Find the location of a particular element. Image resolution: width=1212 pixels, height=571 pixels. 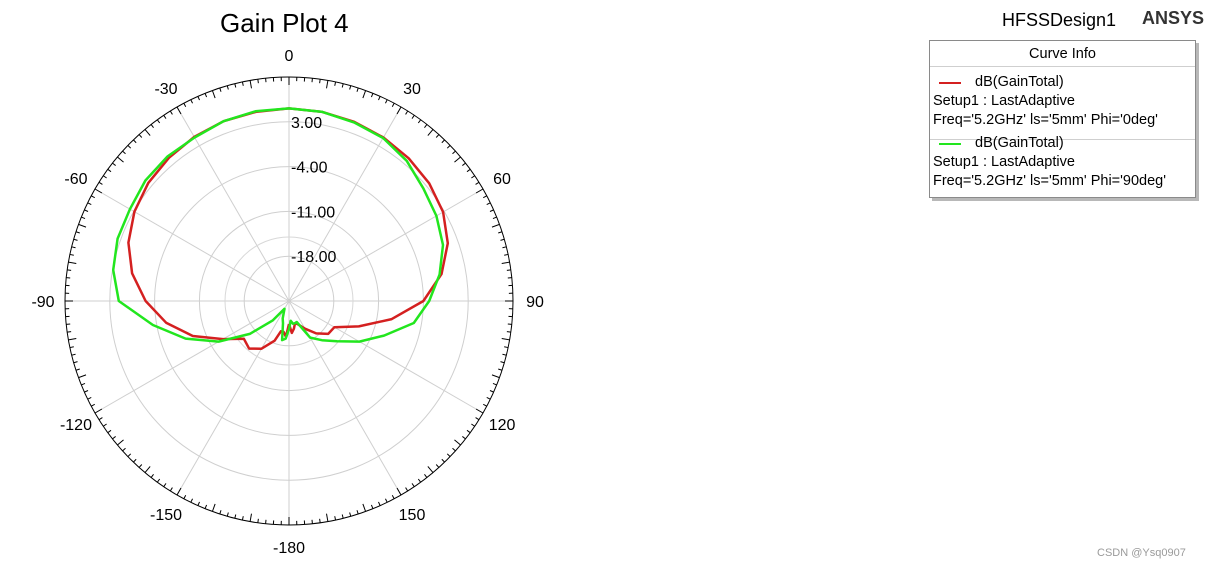

legend-entry-name: dB(GainTotal) is located at coordinates (1019, 143).